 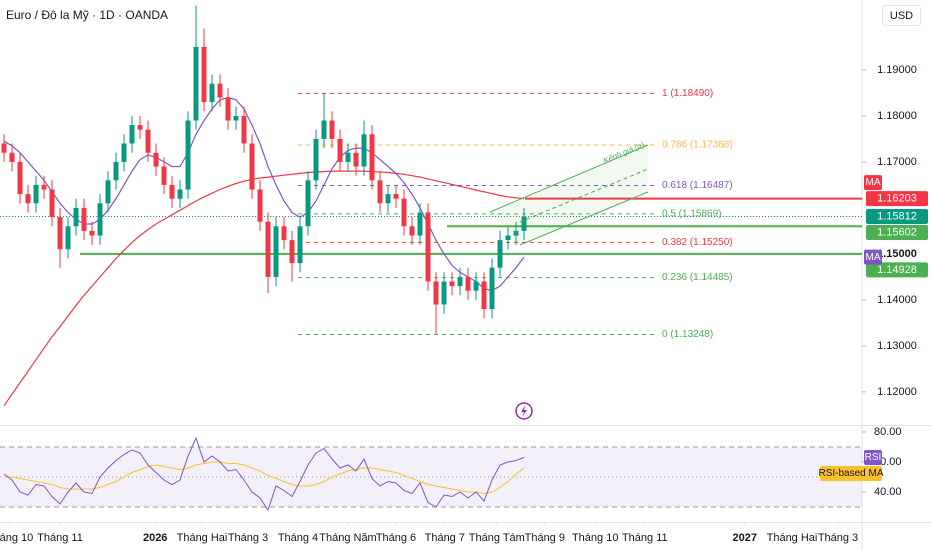 I want to click on x-tick-label: Tháng 7, so click(x=445, y=538).